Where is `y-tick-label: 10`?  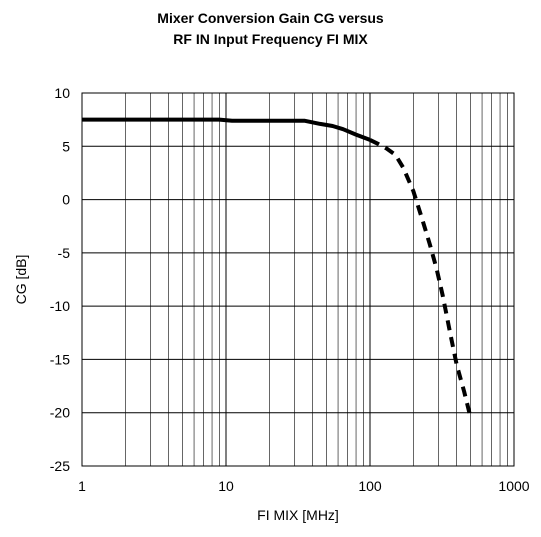 y-tick-label: 10 is located at coordinates (62, 93).